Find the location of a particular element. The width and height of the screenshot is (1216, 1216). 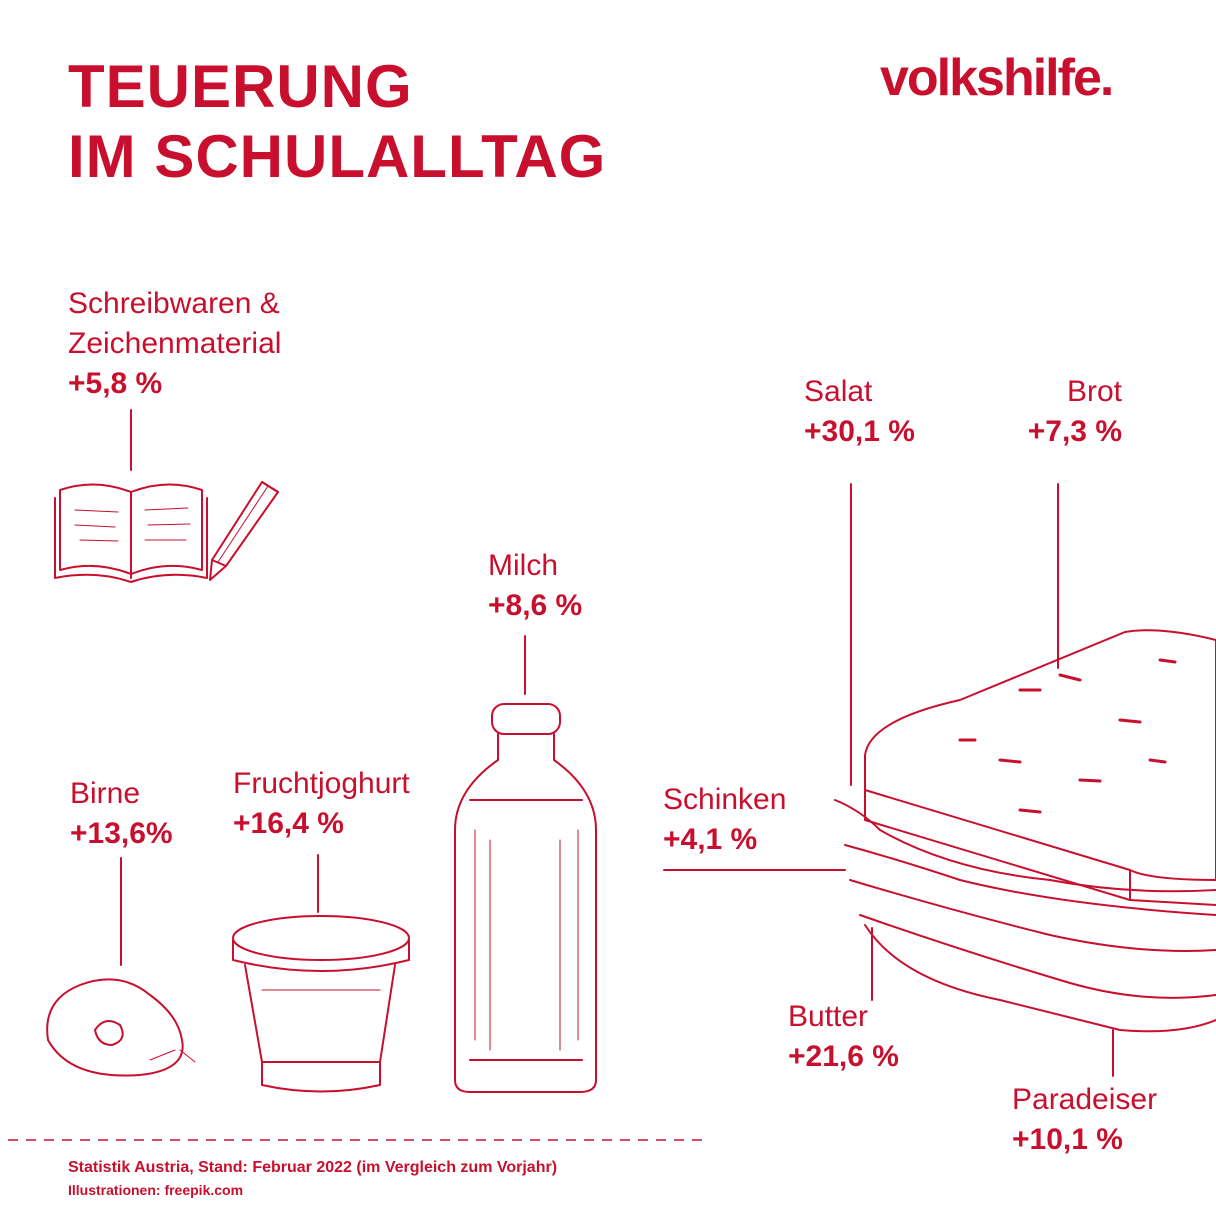

label-salat: Salat +30,1 % is located at coordinates (859, 412).